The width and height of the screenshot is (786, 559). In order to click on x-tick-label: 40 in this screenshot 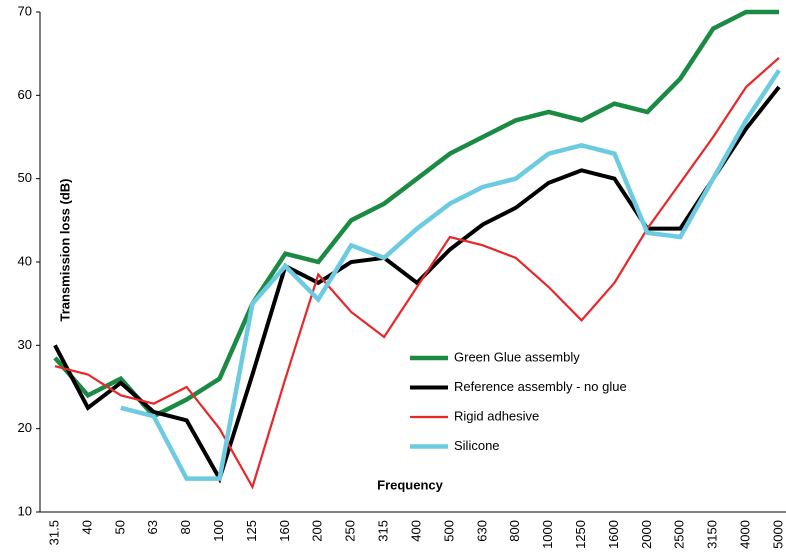, I will do `click(86, 527)`.